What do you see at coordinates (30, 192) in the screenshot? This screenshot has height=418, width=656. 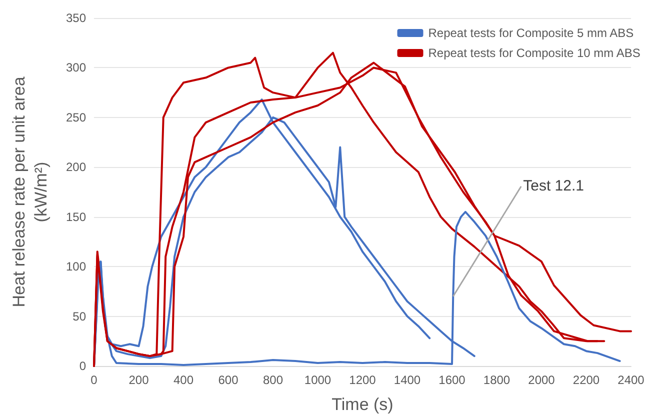 I see `y-axis-title: Heat release rate per unit area (kW/m²)` at bounding box center [30, 192].